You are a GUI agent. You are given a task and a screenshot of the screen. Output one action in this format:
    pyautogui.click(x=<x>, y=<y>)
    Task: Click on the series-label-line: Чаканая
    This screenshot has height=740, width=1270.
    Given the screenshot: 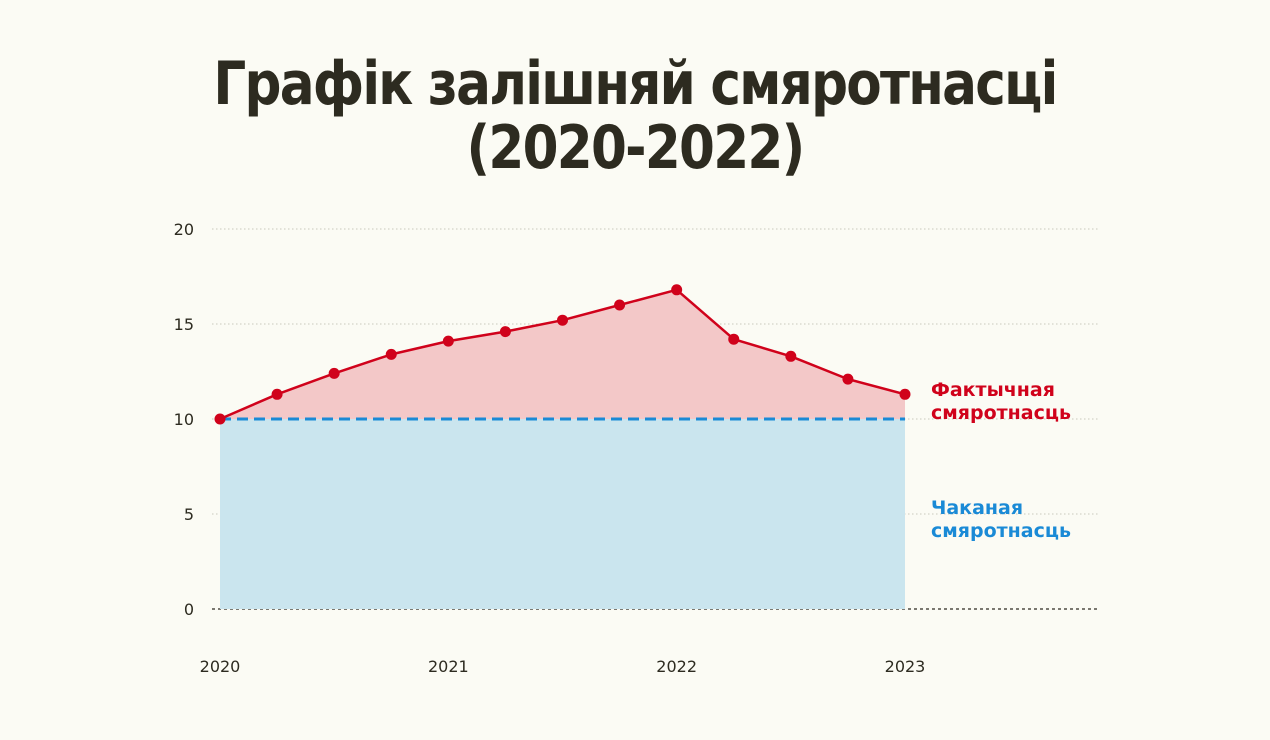 What is the action you would take?
    pyautogui.click(x=977, y=508)
    